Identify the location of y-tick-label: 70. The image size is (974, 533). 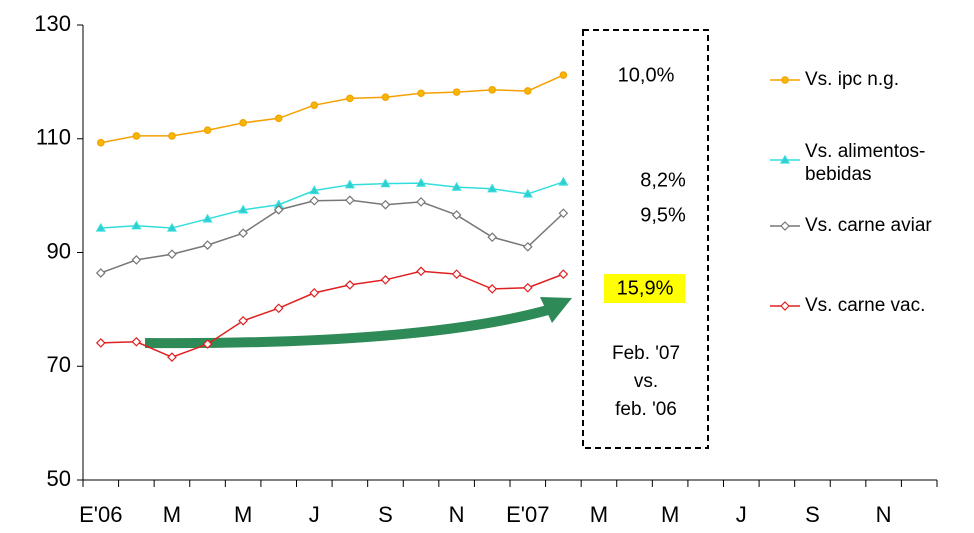
(59, 364).